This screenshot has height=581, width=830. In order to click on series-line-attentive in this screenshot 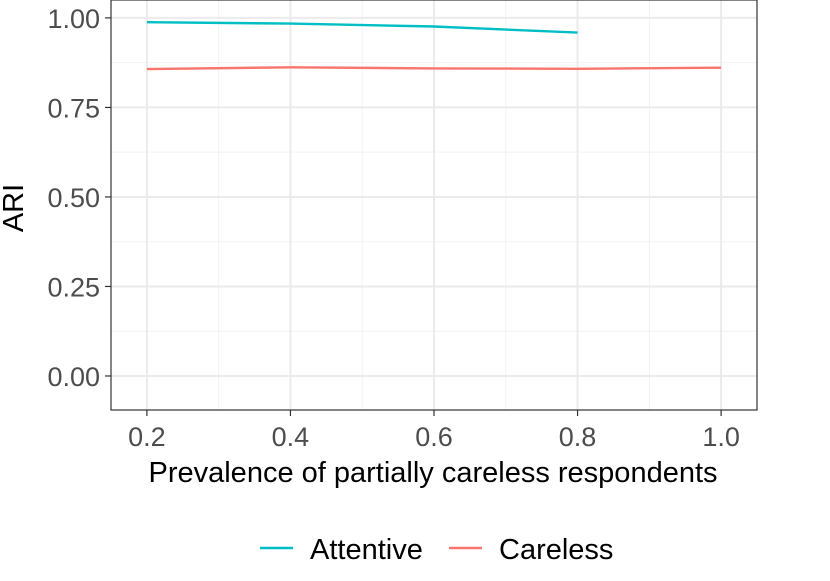, I will do `click(362, 27)`.